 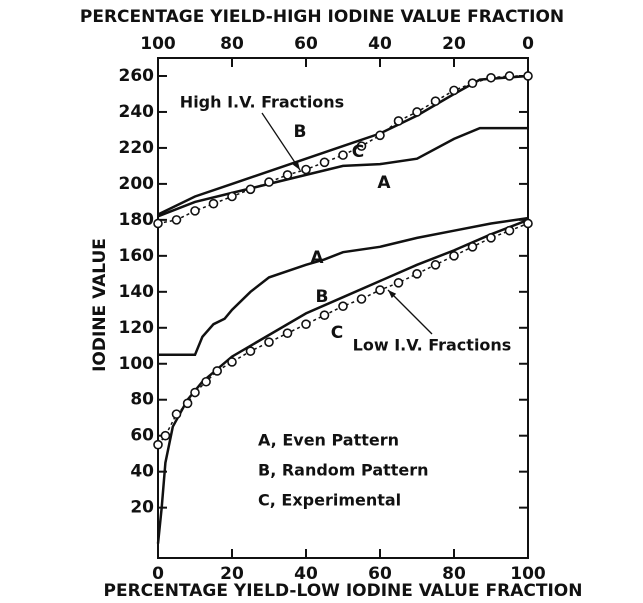 I want to click on annotation: C, Experimental, so click(x=329, y=500).